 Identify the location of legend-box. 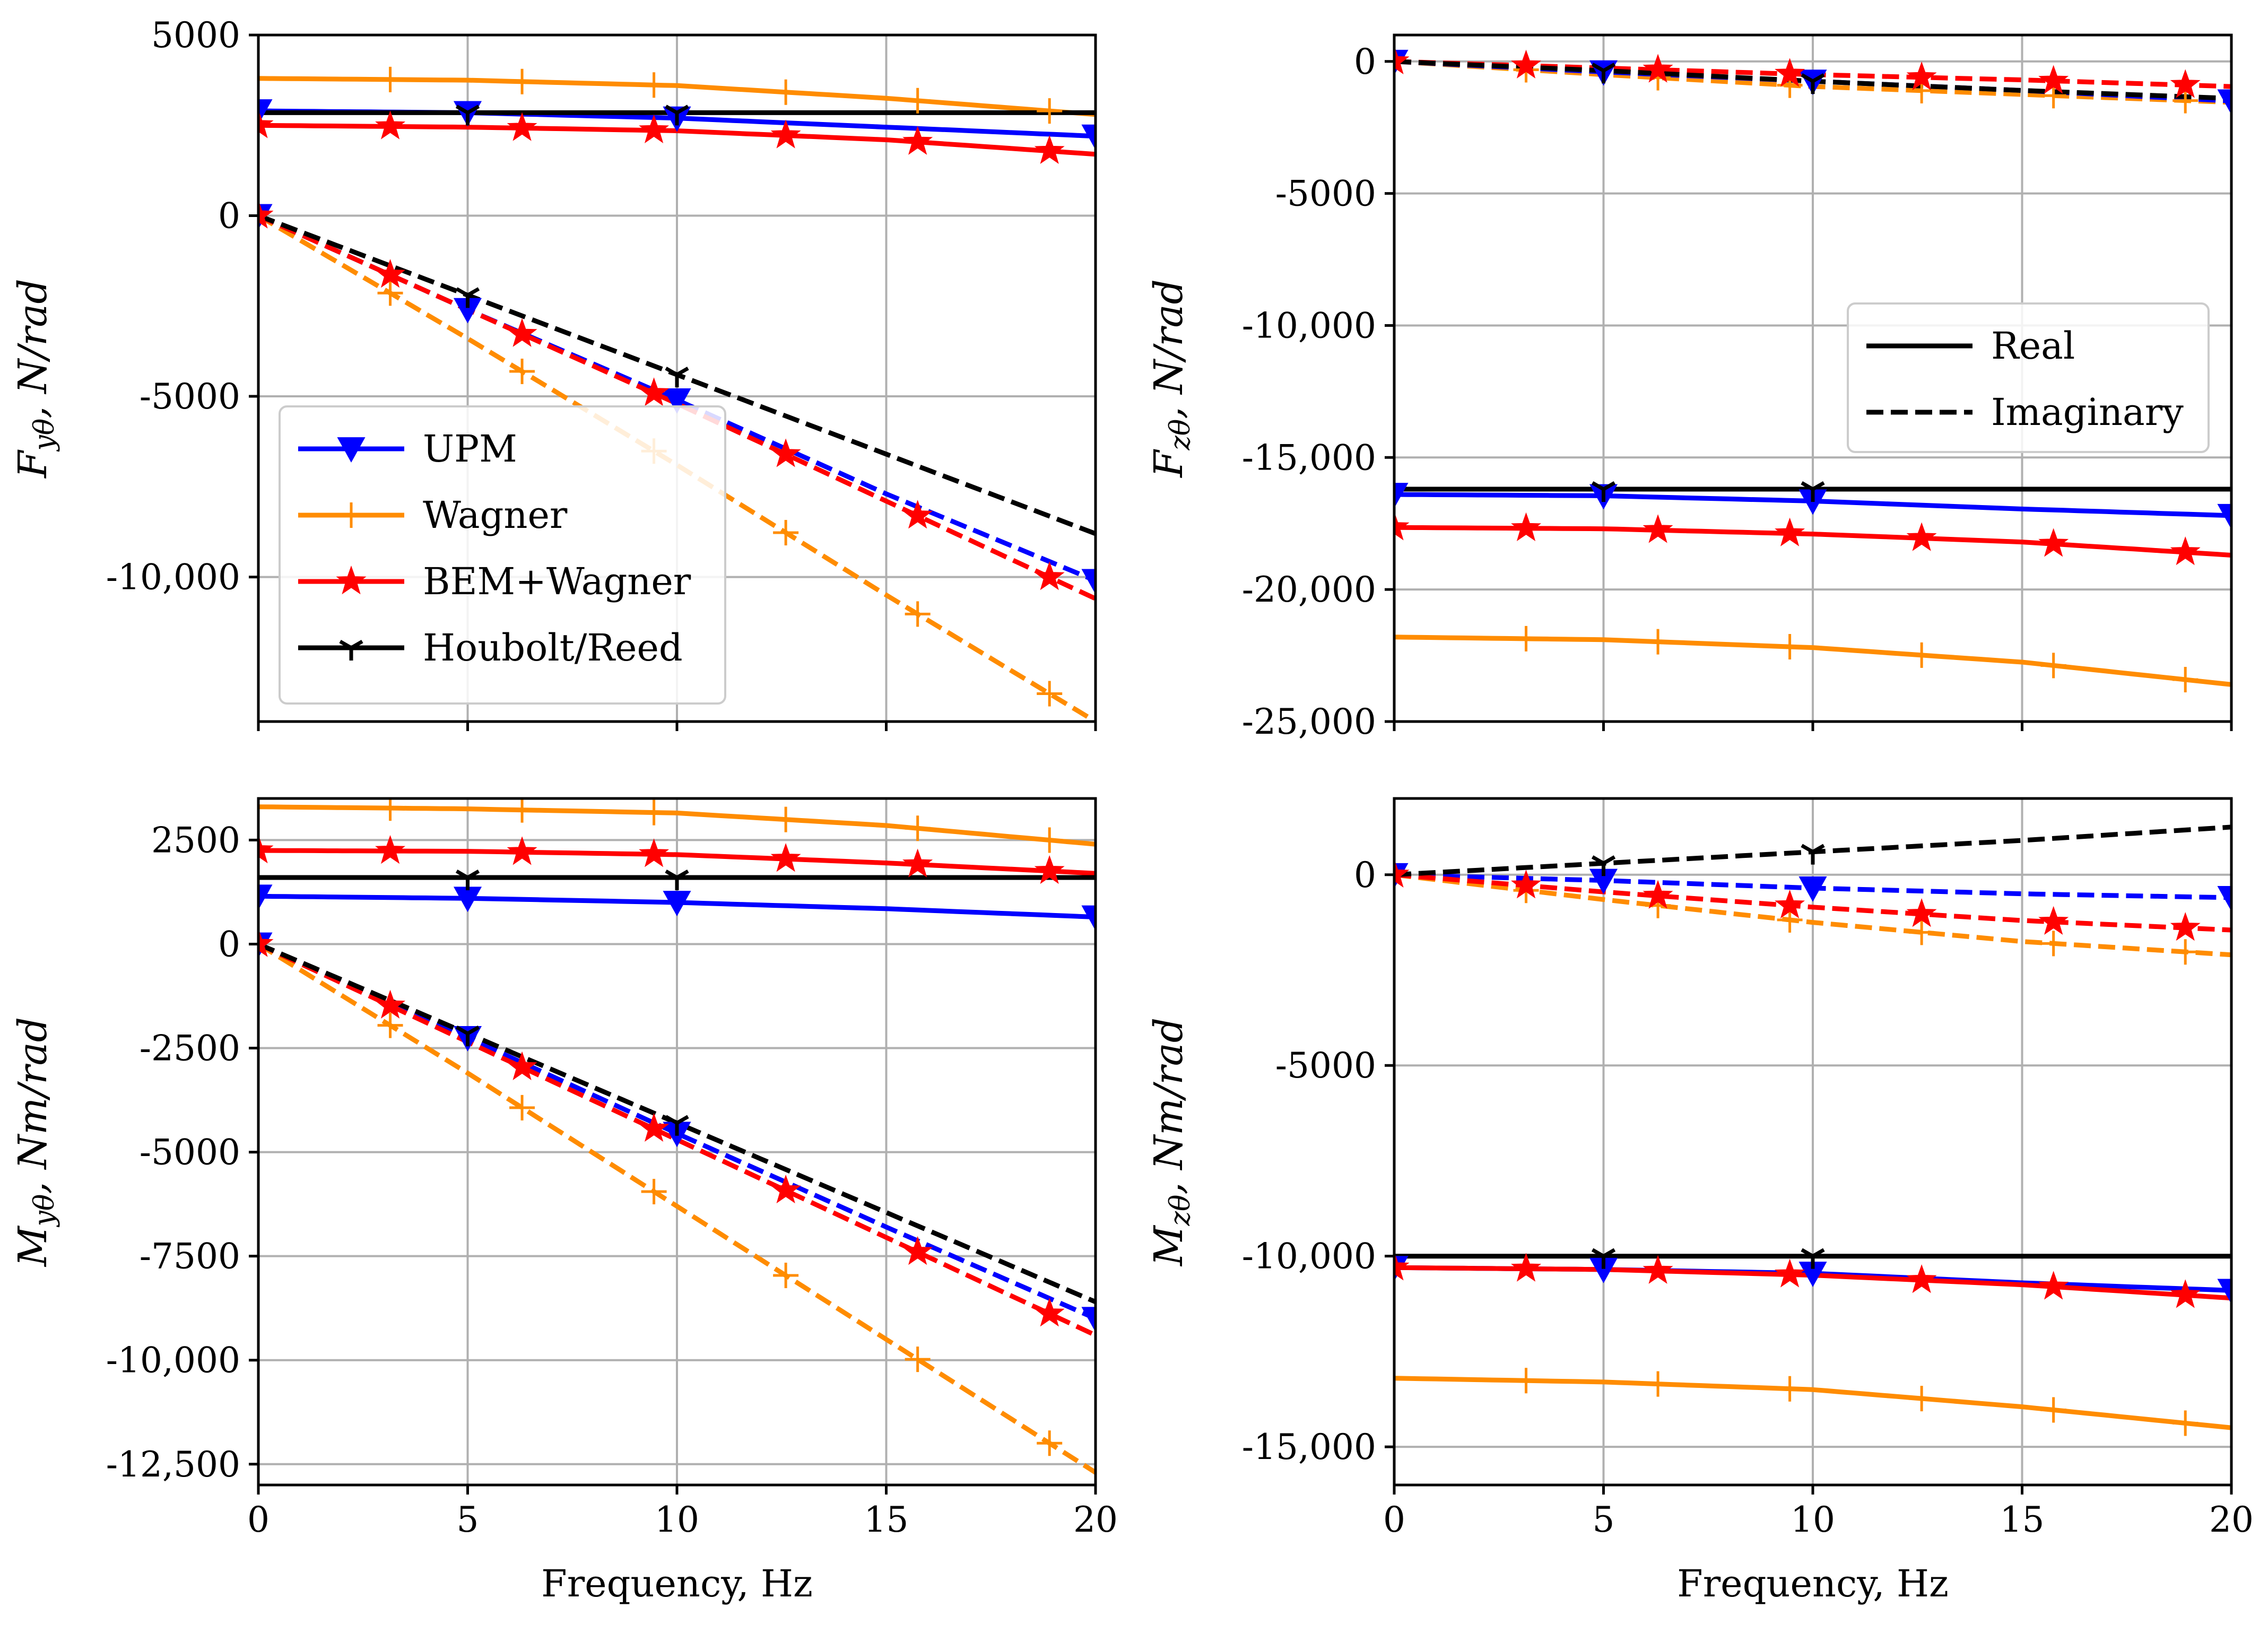
(503, 555).